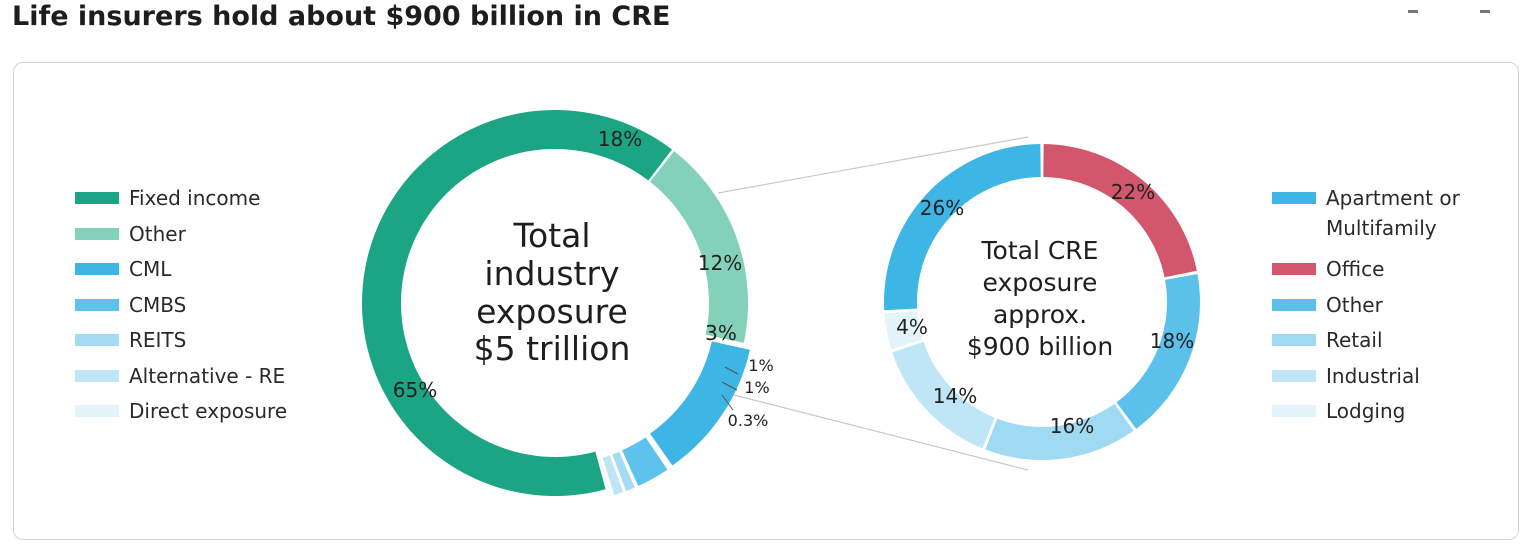 The height and width of the screenshot is (554, 1530). I want to click on window-controls, so click(1418, 6).